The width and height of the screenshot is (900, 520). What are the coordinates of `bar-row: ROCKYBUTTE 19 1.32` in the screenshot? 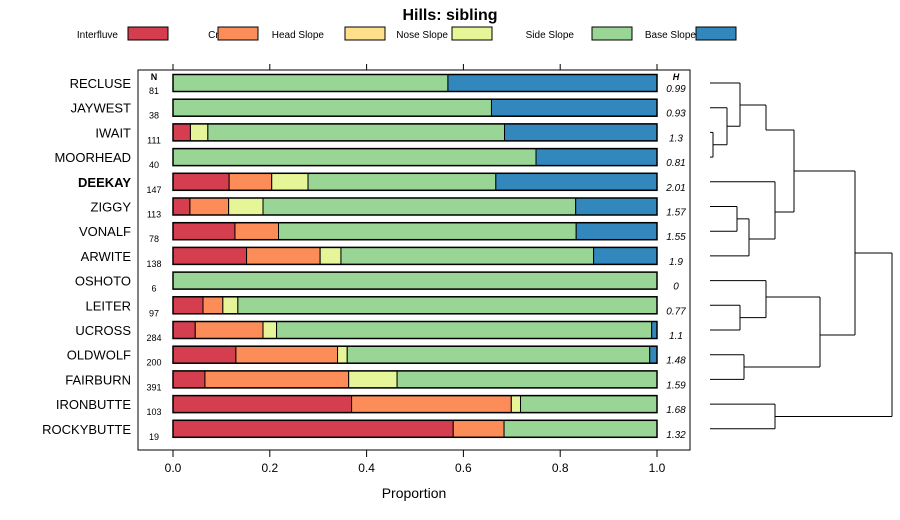 It's located at (364, 430).